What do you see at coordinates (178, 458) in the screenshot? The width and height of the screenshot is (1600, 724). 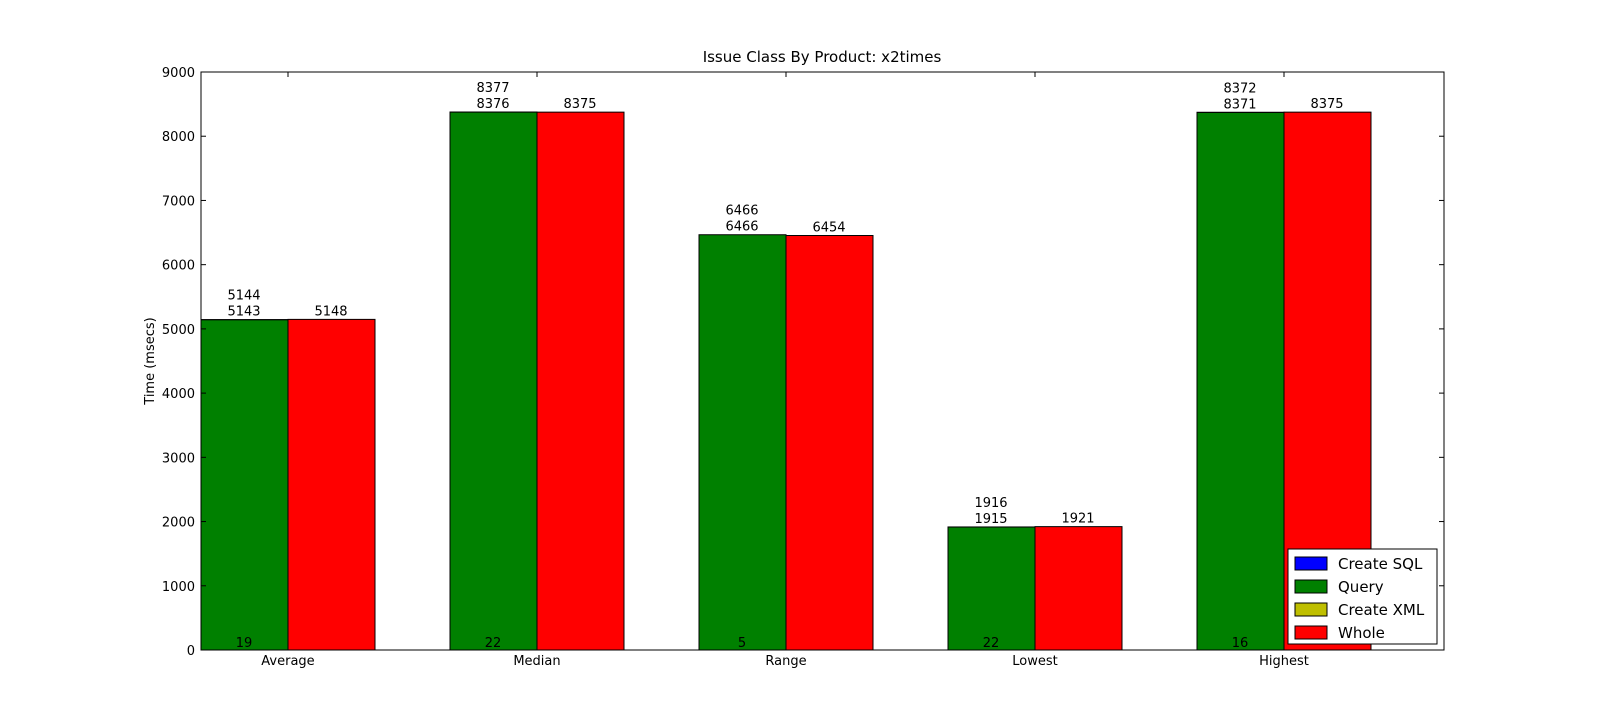 I see `y-tick-label: 3000` at bounding box center [178, 458].